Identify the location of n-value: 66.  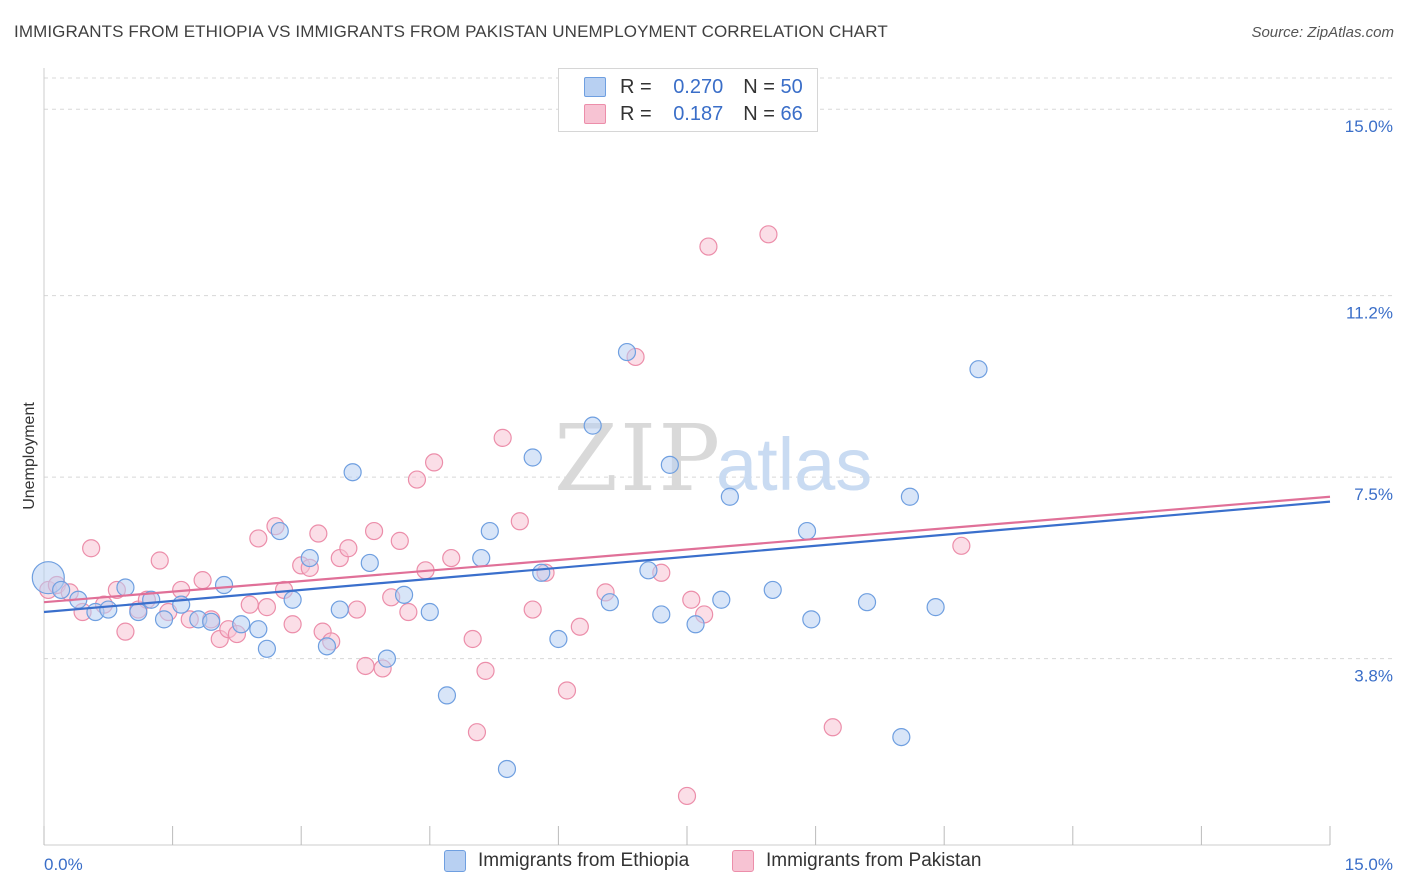
(791, 113).